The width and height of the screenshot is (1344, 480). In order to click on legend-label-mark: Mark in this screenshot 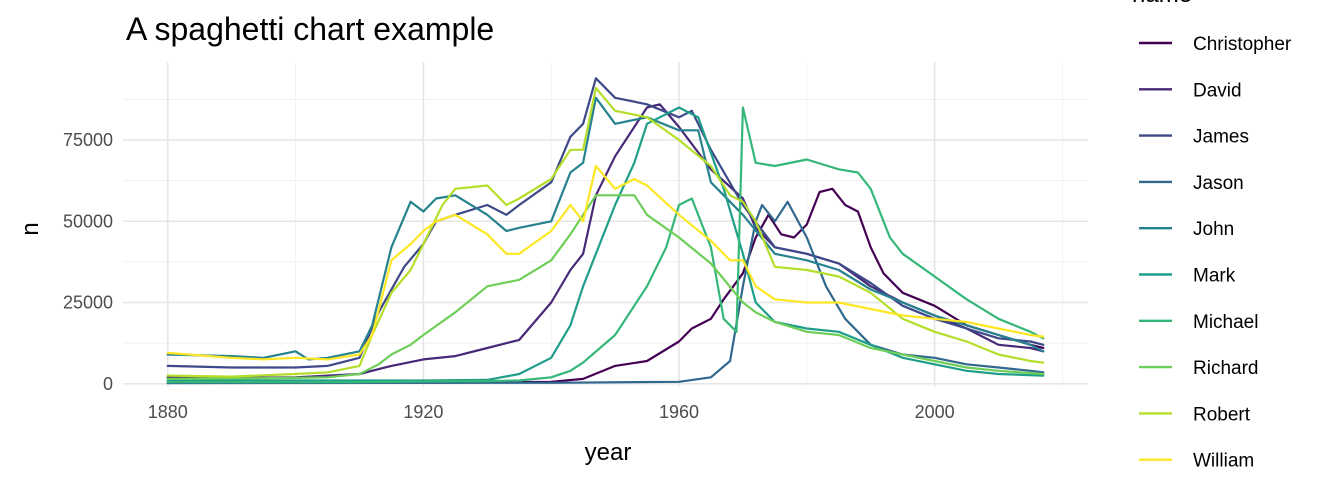, I will do `click(1214, 276)`.